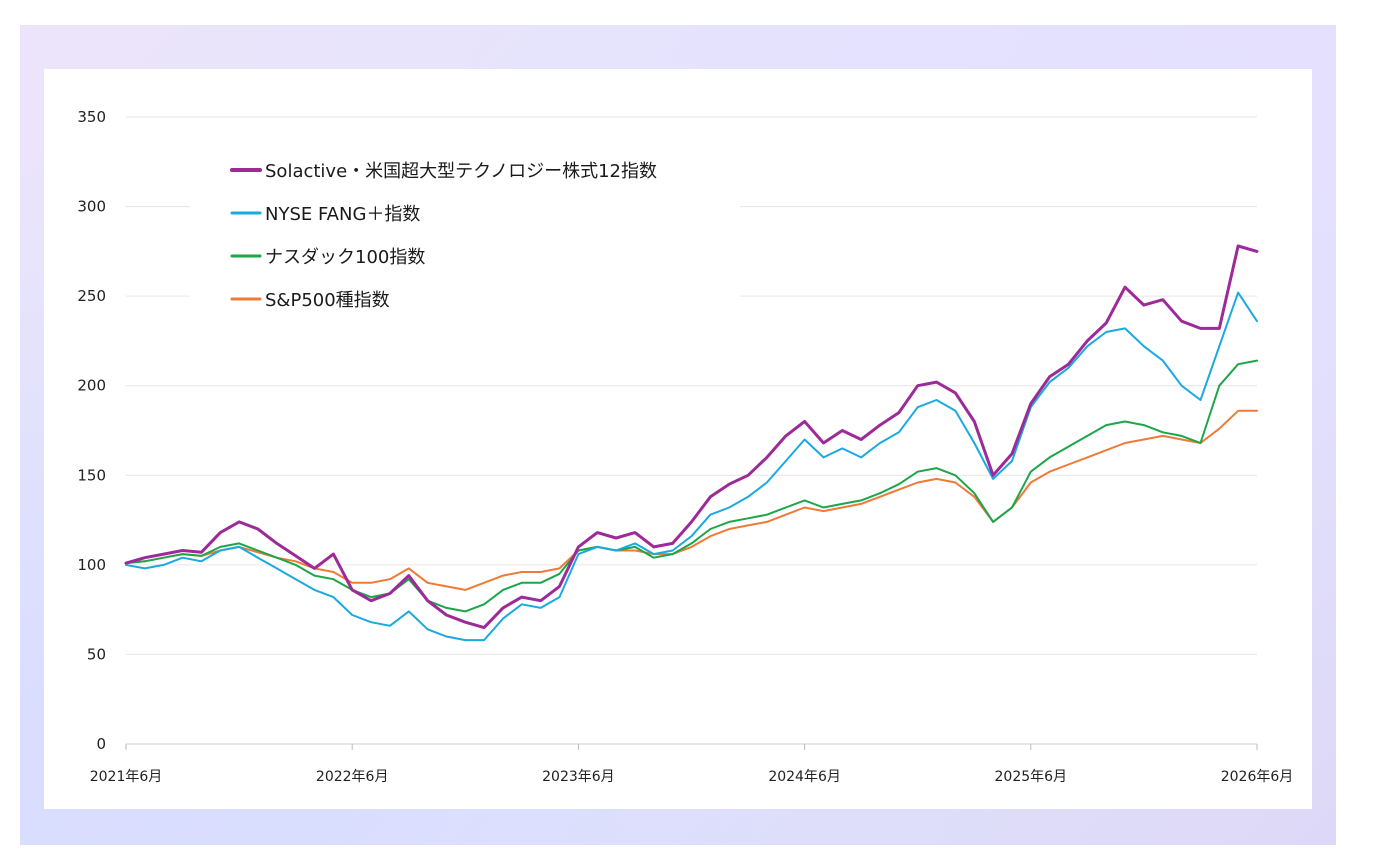 The image size is (1377, 861). I want to click on legend-background, so click(465, 226).